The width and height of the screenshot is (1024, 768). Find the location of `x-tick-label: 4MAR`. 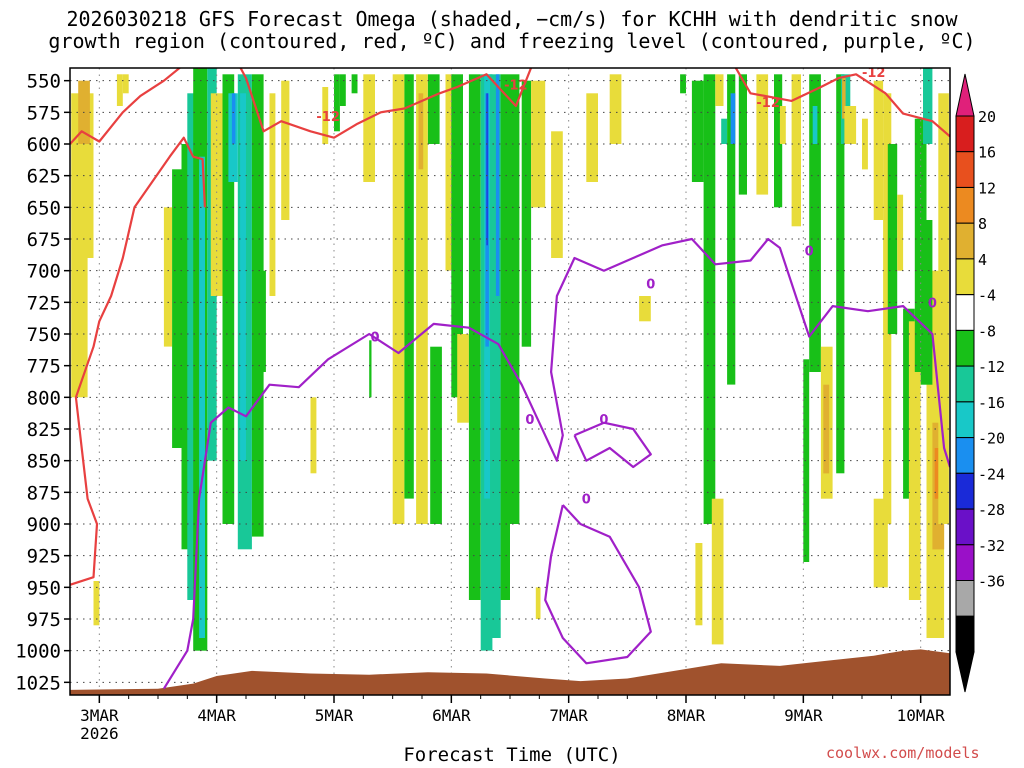

x-tick-label: 4MAR is located at coordinates (216, 715).